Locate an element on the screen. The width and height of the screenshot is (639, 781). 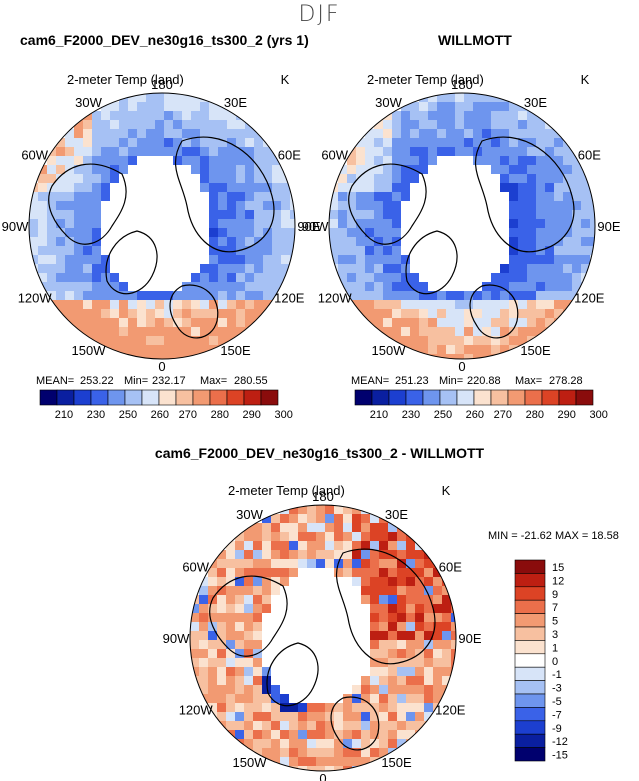
stat-mean: 253.22 is located at coordinates (97, 381).